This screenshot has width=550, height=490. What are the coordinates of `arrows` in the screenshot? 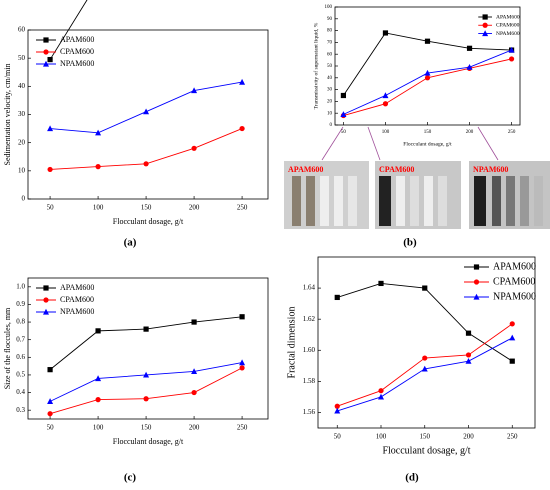 It's located at (410, 143).